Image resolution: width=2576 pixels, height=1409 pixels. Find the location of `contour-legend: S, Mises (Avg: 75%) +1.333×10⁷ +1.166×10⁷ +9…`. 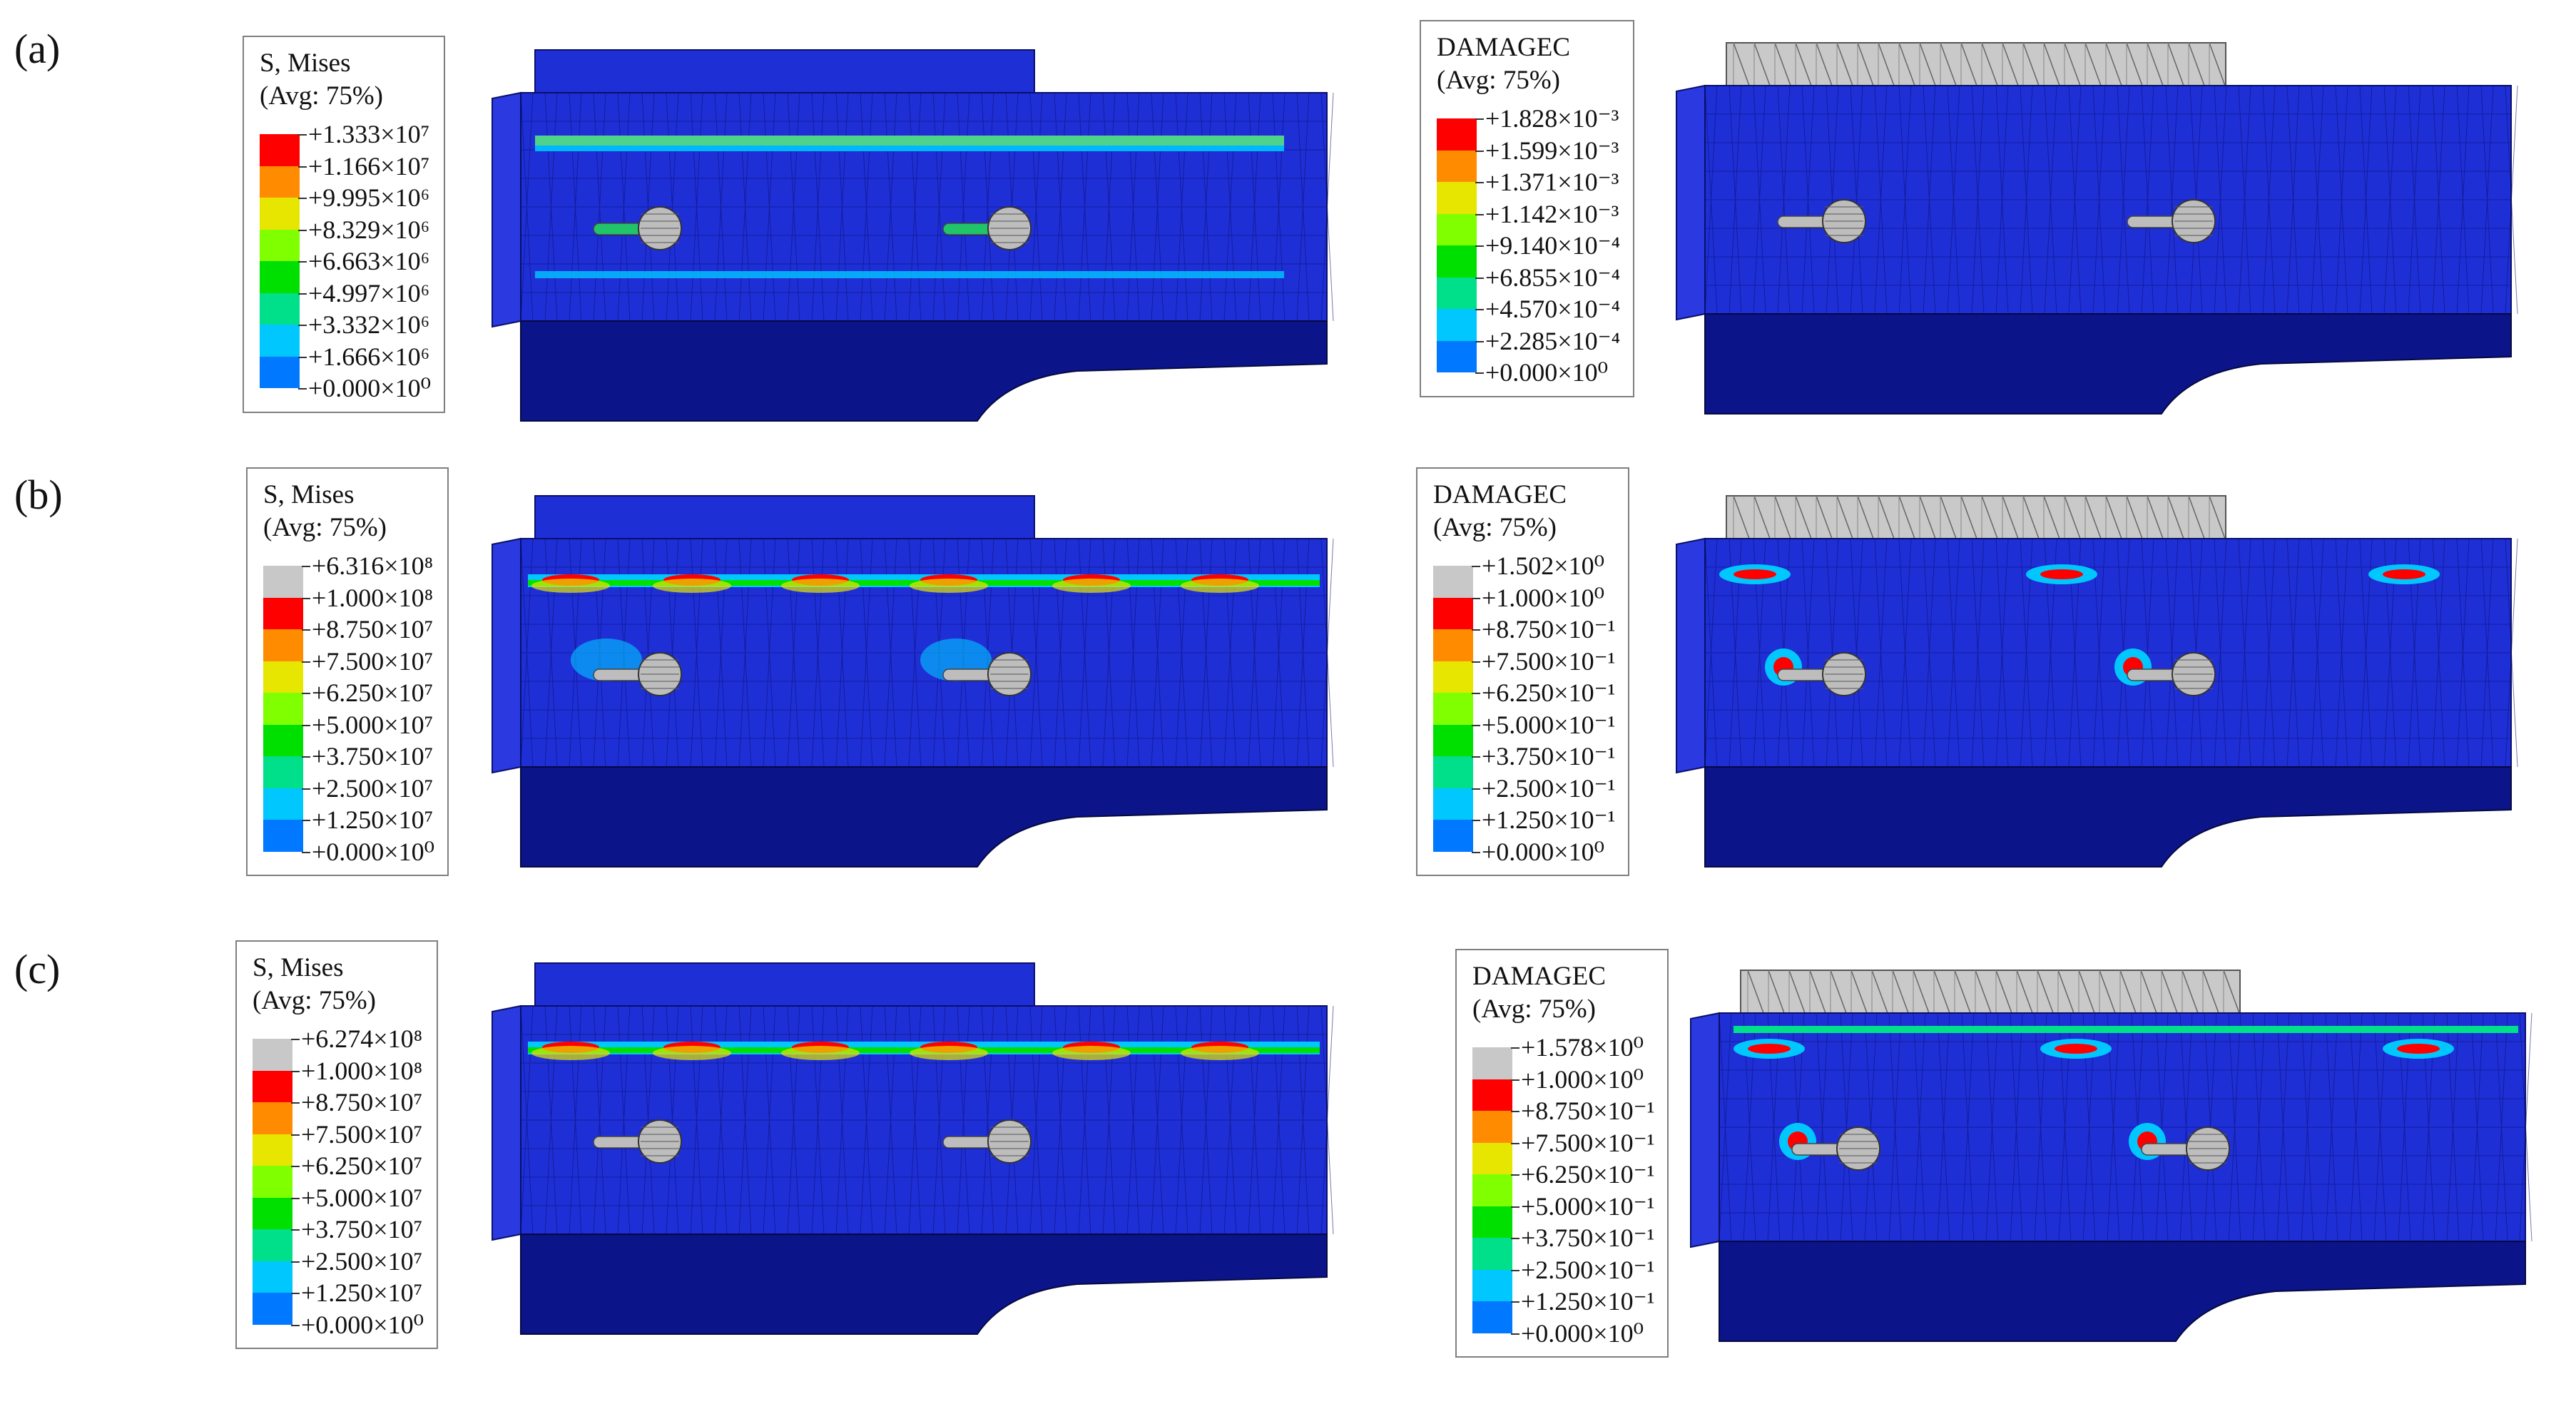

contour-legend: S, Mises (Avg: 75%) +1.333×10⁷ +1.166×10⁷ +9… is located at coordinates (344, 224).